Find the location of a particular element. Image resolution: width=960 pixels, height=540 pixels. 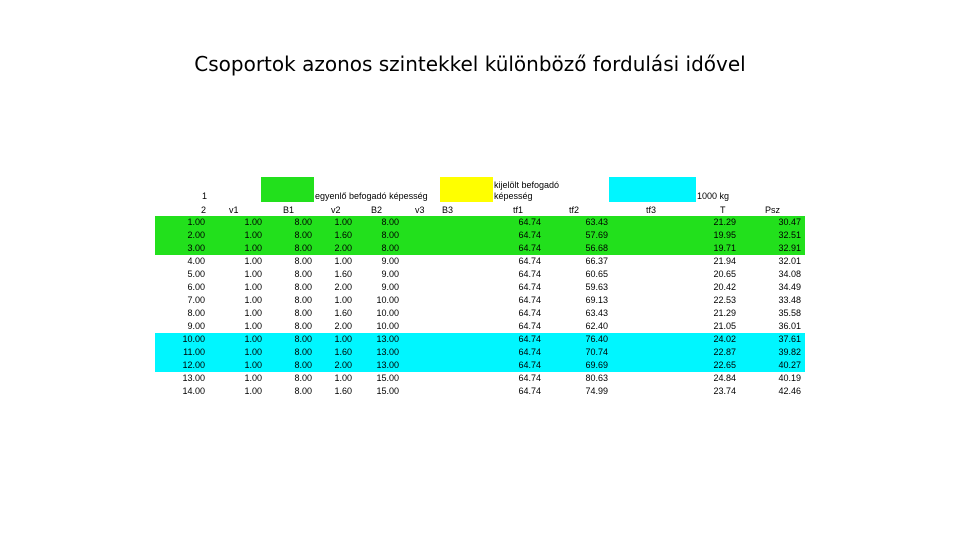

yellow-swatch is located at coordinates (466, 189).